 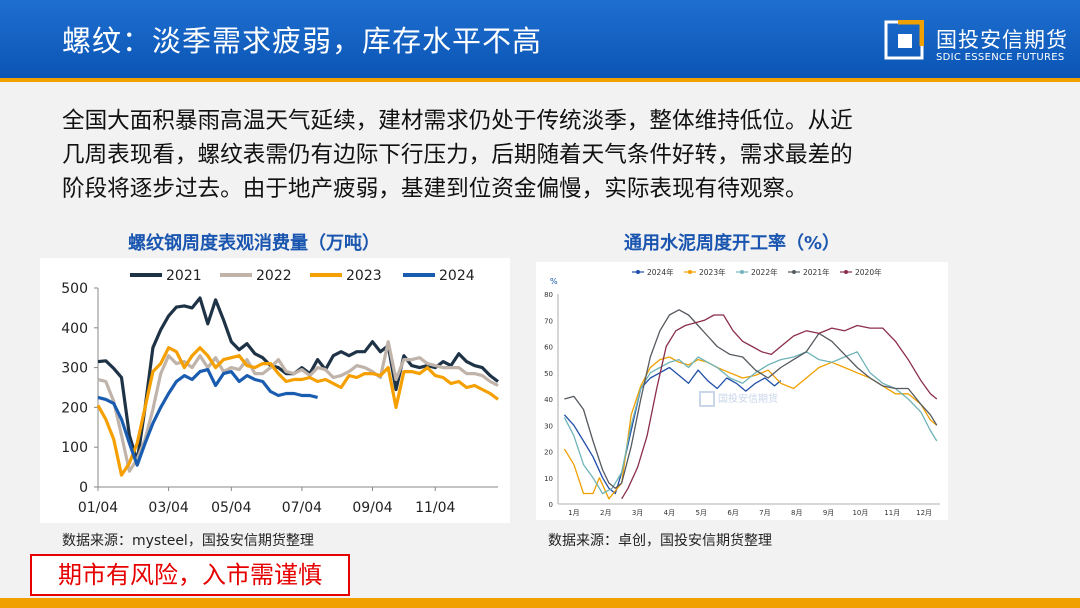 I want to click on x-tick-label: 6月, so click(x=732, y=513).